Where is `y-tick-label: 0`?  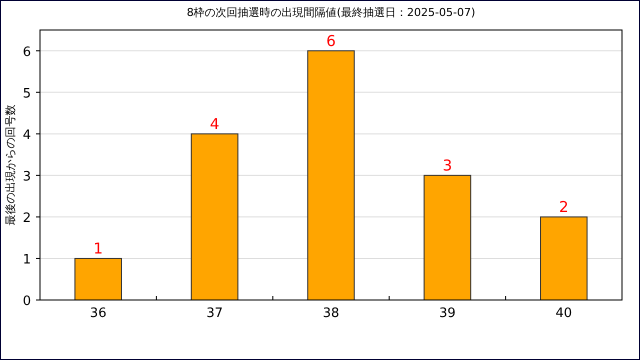 y-tick-label: 0 is located at coordinates (26, 301).